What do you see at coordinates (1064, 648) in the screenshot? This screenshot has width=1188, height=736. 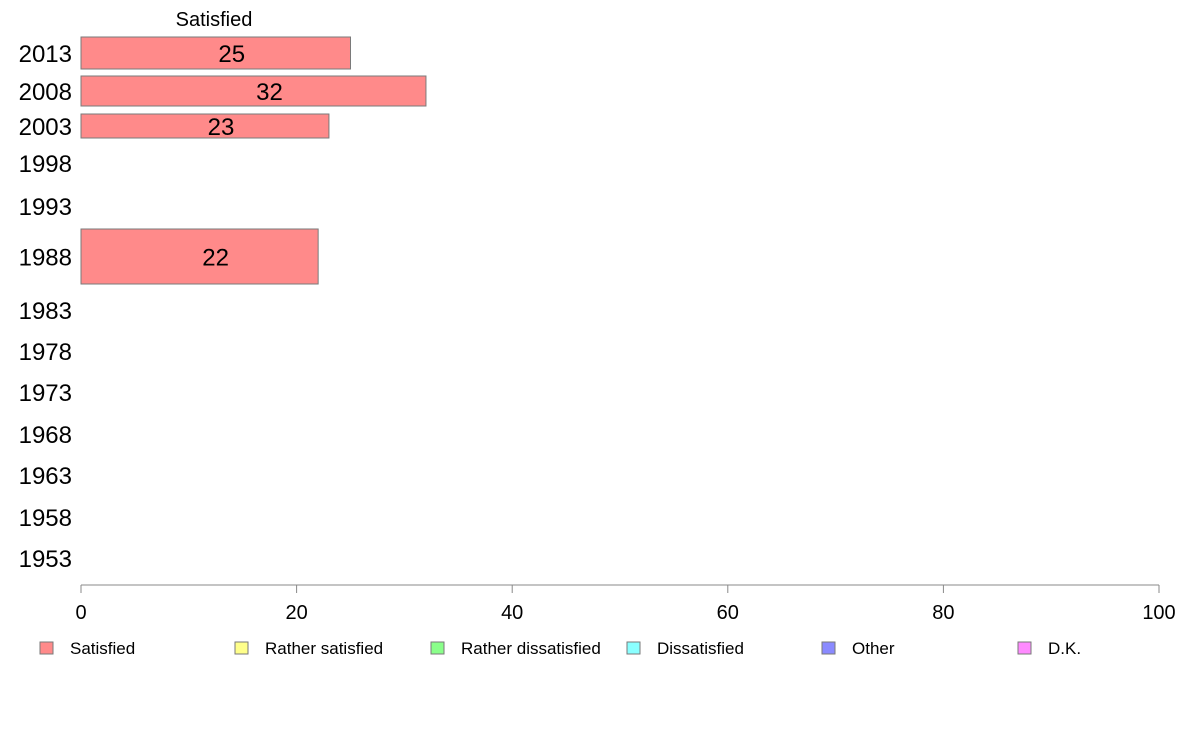 I see `legend-label: D.K.` at bounding box center [1064, 648].